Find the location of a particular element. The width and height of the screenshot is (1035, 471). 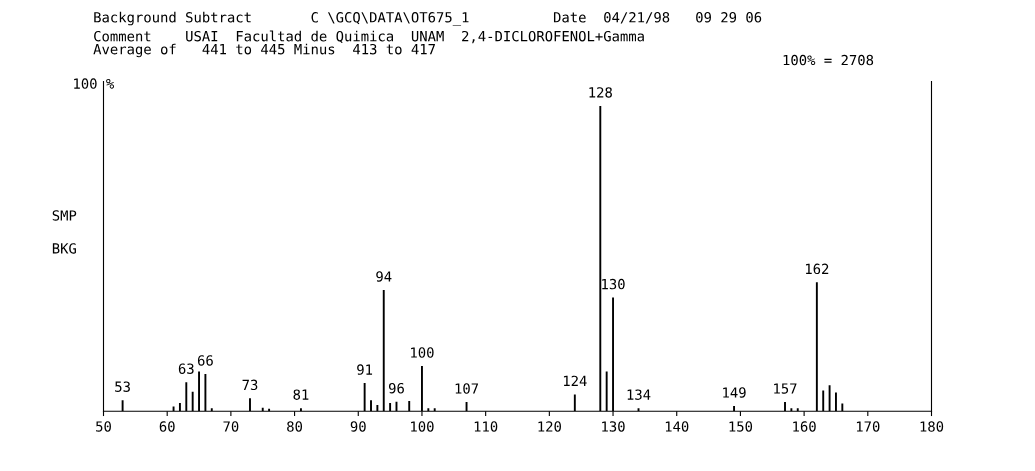

x-tick-label: 170 is located at coordinates (868, 426).